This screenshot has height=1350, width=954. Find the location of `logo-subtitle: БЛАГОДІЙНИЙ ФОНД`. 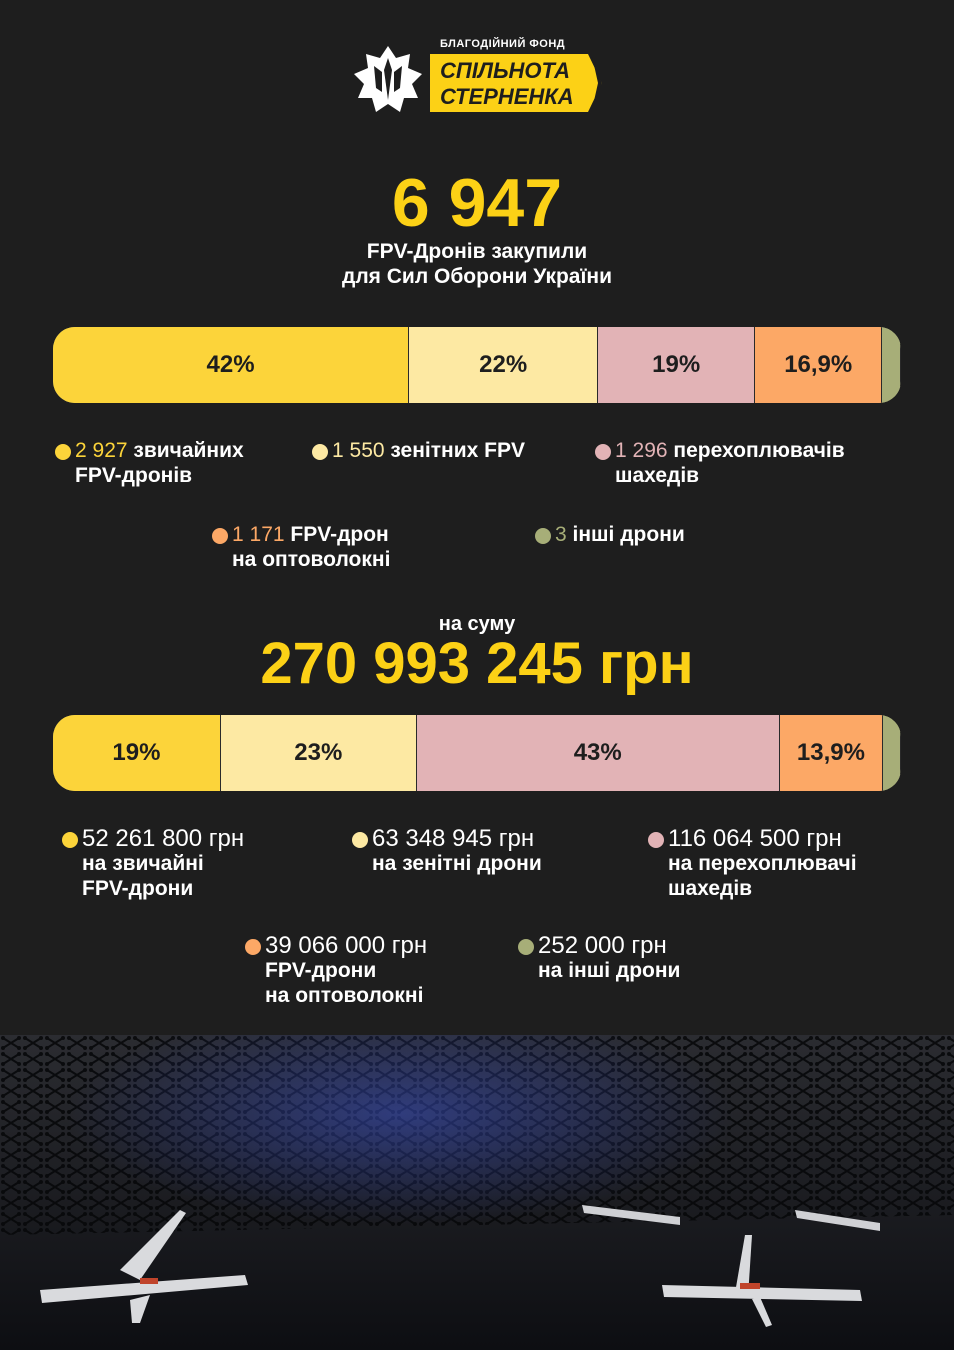

logo-subtitle: БЛАГОДІЙНИЙ ФОНД is located at coordinates (503, 44).